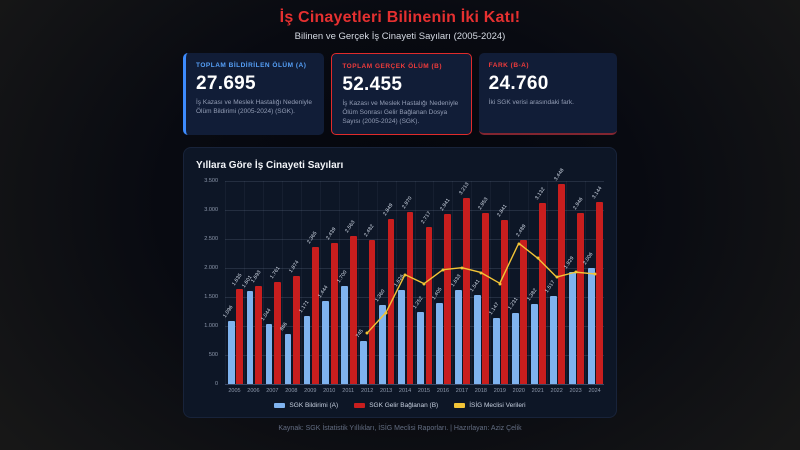 This screenshot has height=450, width=800. What do you see at coordinates (213, 355) in the screenshot?
I see `y-tick-label: 500` at bounding box center [213, 355].